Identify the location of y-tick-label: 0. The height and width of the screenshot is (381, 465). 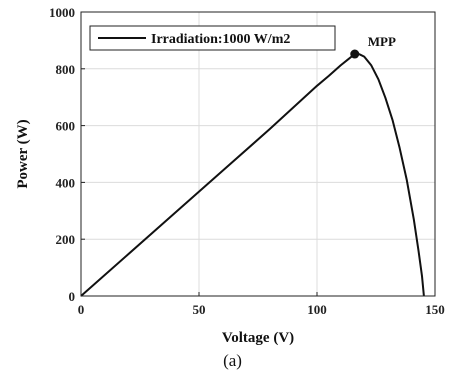
(72, 296).